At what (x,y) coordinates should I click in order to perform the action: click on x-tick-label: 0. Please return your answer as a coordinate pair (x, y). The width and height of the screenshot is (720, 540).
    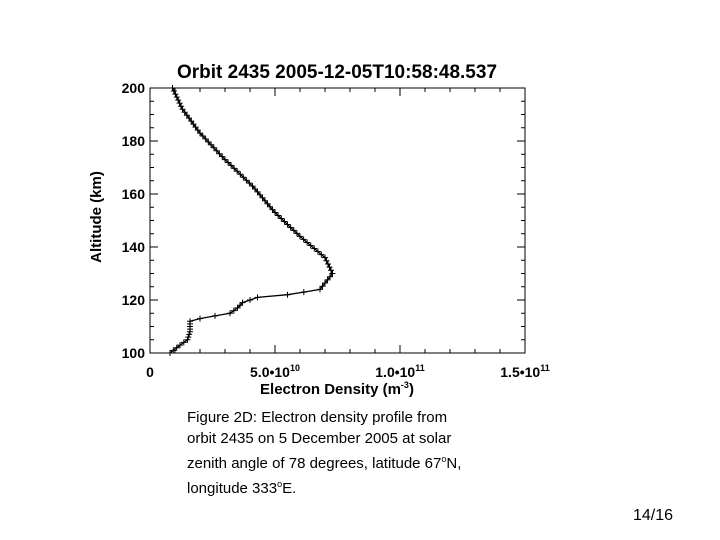
    Looking at the image, I should click on (150, 372).